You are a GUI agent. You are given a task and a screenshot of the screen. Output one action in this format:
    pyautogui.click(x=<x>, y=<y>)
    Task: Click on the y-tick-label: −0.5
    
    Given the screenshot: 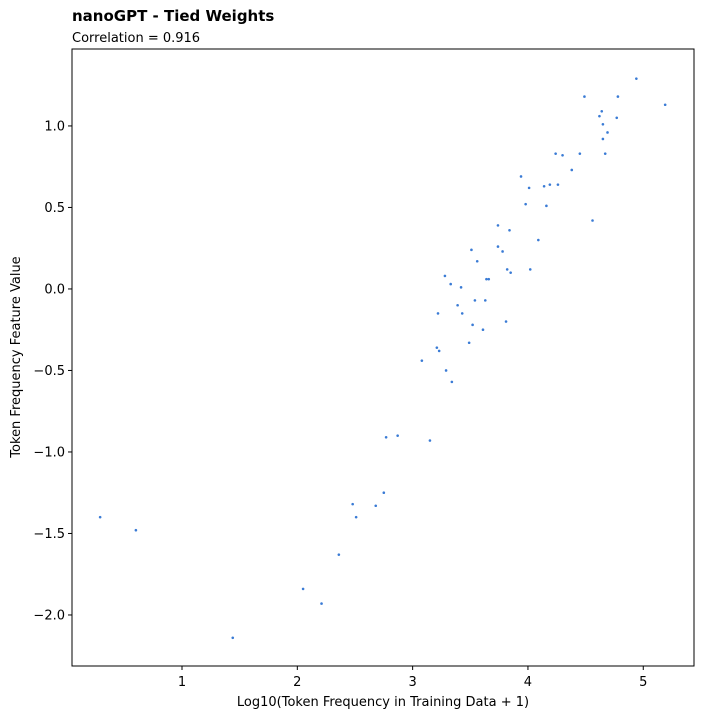 What is the action you would take?
    pyautogui.click(x=49, y=371)
    